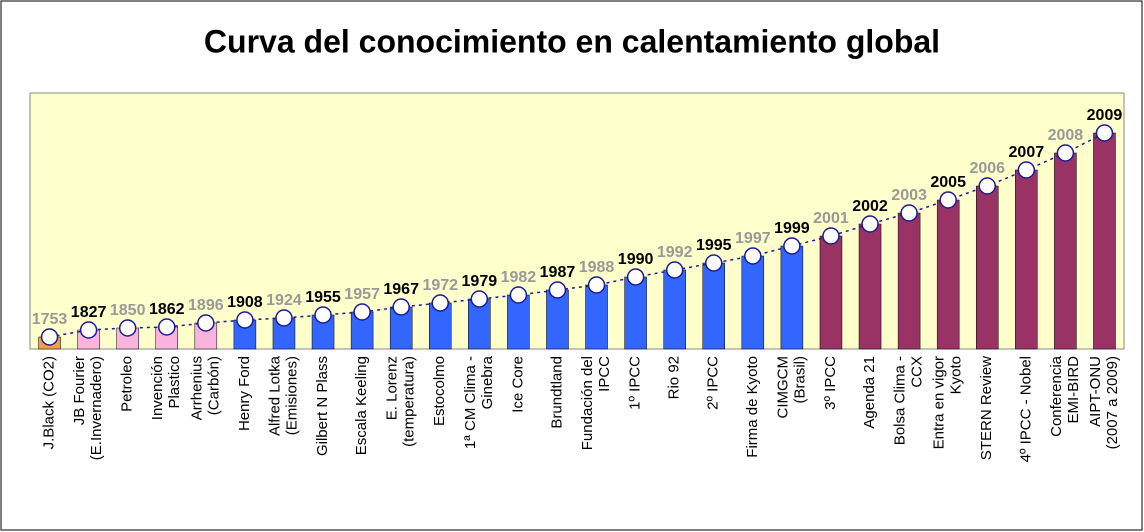 The height and width of the screenshot is (532, 1144). Describe the element at coordinates (939, 402) in the screenshot. I see `x-tick-label: Entra en vigor` at that location.